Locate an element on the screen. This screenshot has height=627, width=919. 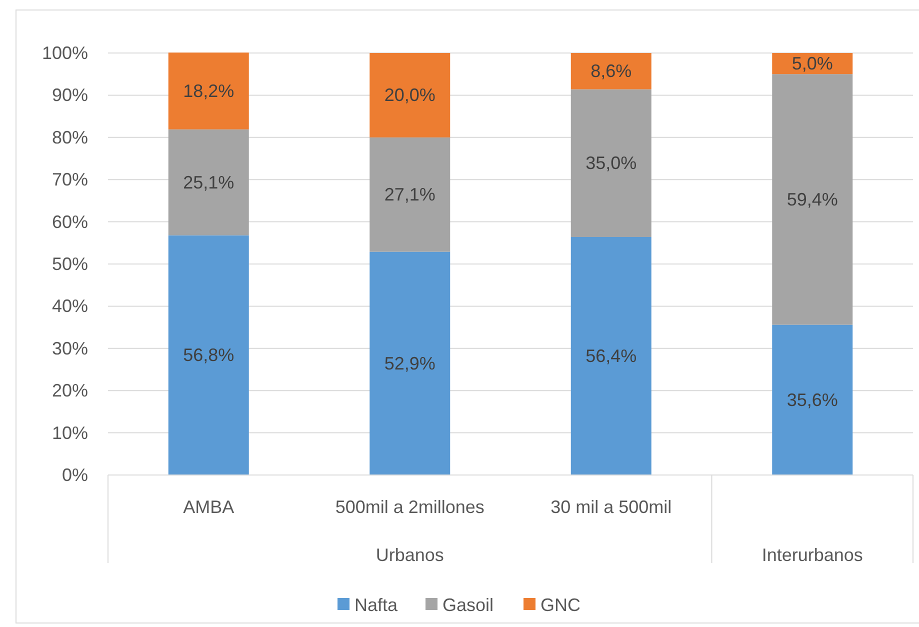
text: 25,1% is located at coordinates (208, 182).